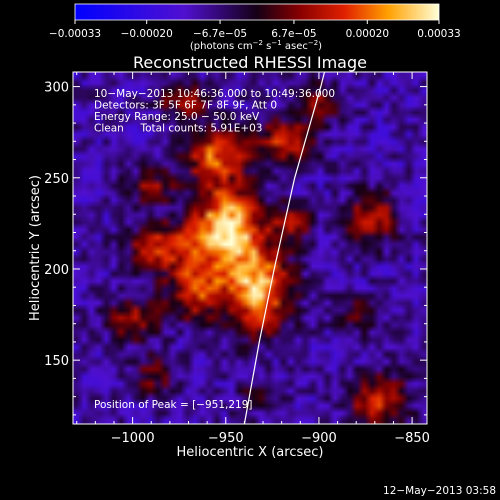  Describe the element at coordinates (56, 179) in the screenshot. I see `y-tick-label: 250` at that location.